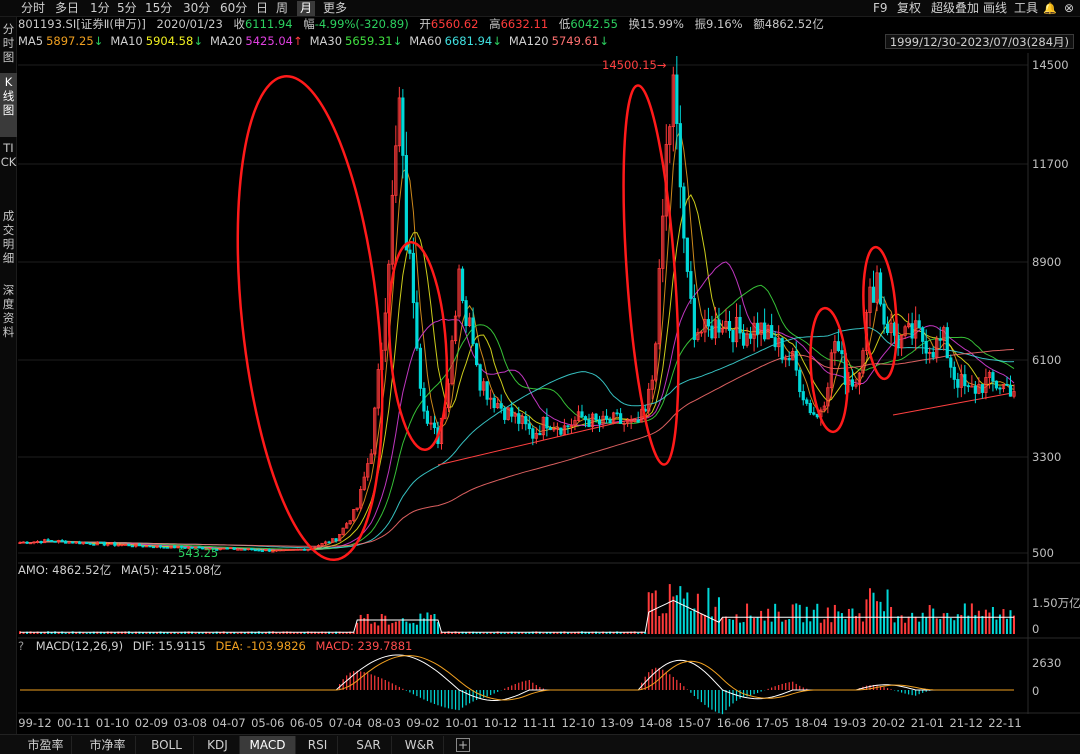  What do you see at coordinates (79, 646) in the screenshot?
I see `macd-name: MACD(12,26,9)` at bounding box center [79, 646].